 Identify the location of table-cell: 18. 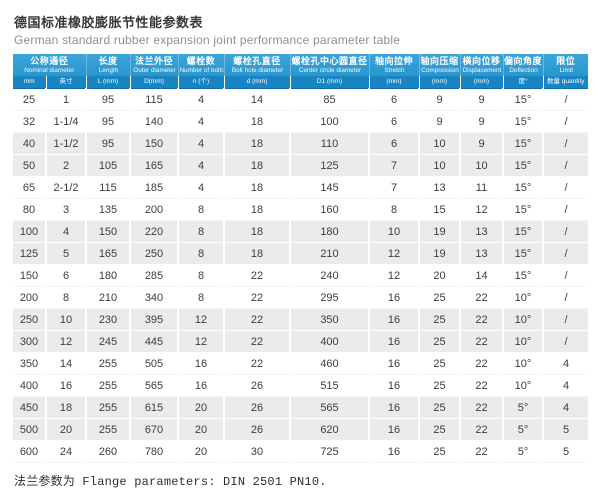
(256, 165).